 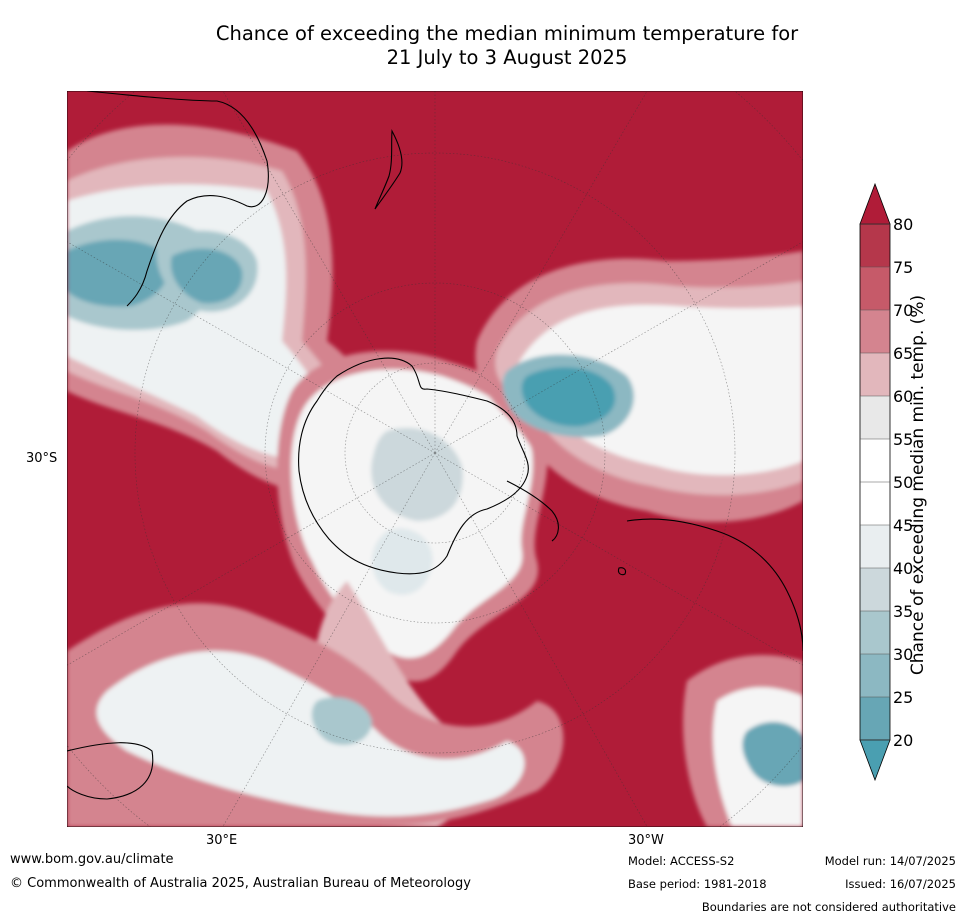 What do you see at coordinates (532, 511) in the screenshot?
I see `antarctic-peninsula-coastline` at bounding box center [532, 511].